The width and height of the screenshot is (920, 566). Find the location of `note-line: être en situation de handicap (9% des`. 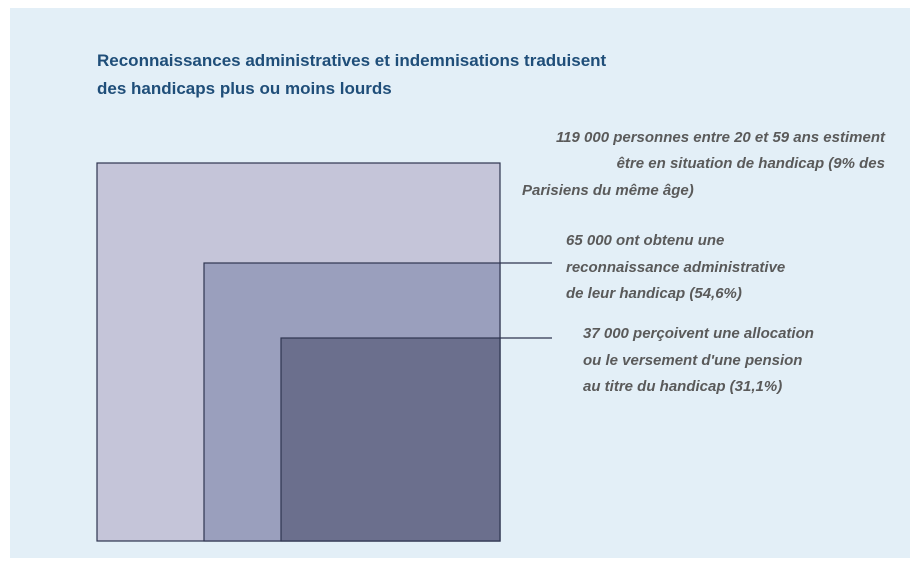

note-line: être en situation de handicap (9% des is located at coordinates (751, 163).